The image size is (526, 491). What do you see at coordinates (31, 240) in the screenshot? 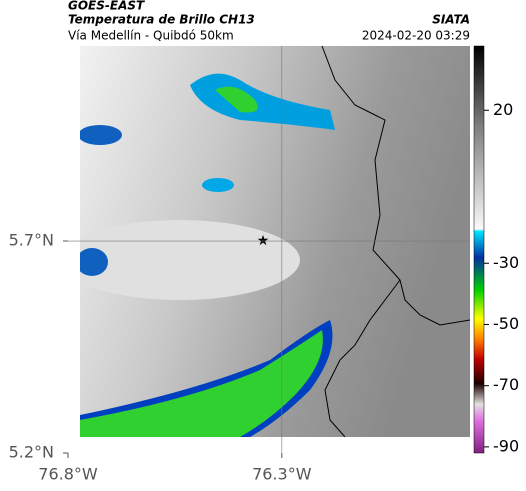
I see `lat-tick-label: 5.7°N` at bounding box center [31, 240].